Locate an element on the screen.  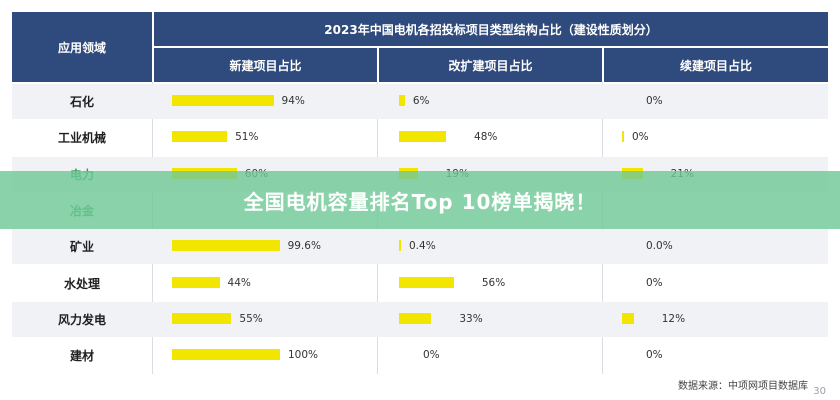
table-row: 石化 94% 6% 0% is located at coordinates (420, 101).